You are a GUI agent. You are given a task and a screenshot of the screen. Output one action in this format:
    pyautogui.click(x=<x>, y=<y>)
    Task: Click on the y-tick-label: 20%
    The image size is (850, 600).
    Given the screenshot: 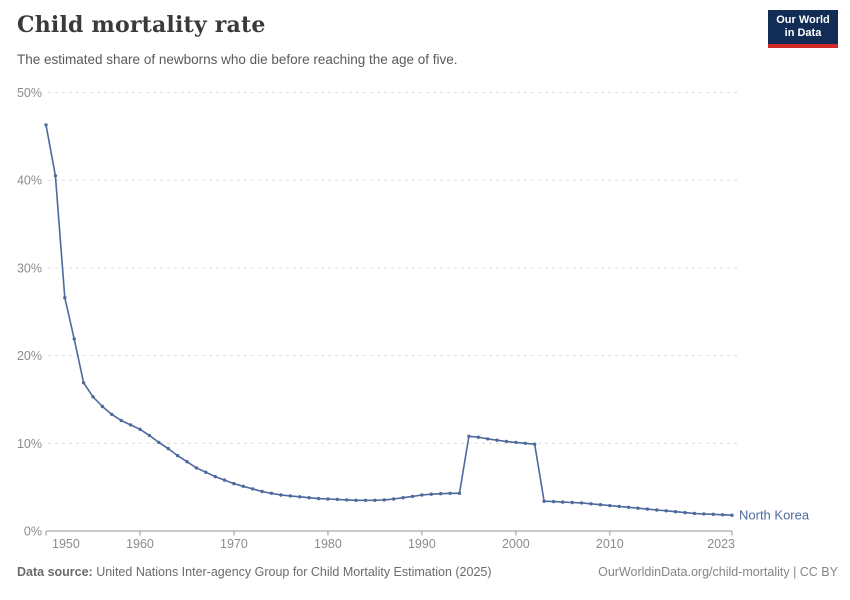 What is the action you would take?
    pyautogui.click(x=29, y=356)
    